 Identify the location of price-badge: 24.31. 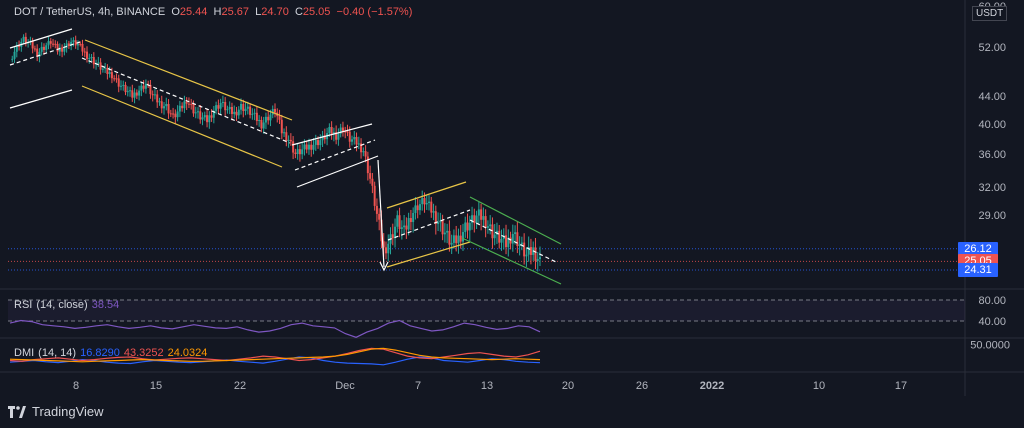
(978, 270).